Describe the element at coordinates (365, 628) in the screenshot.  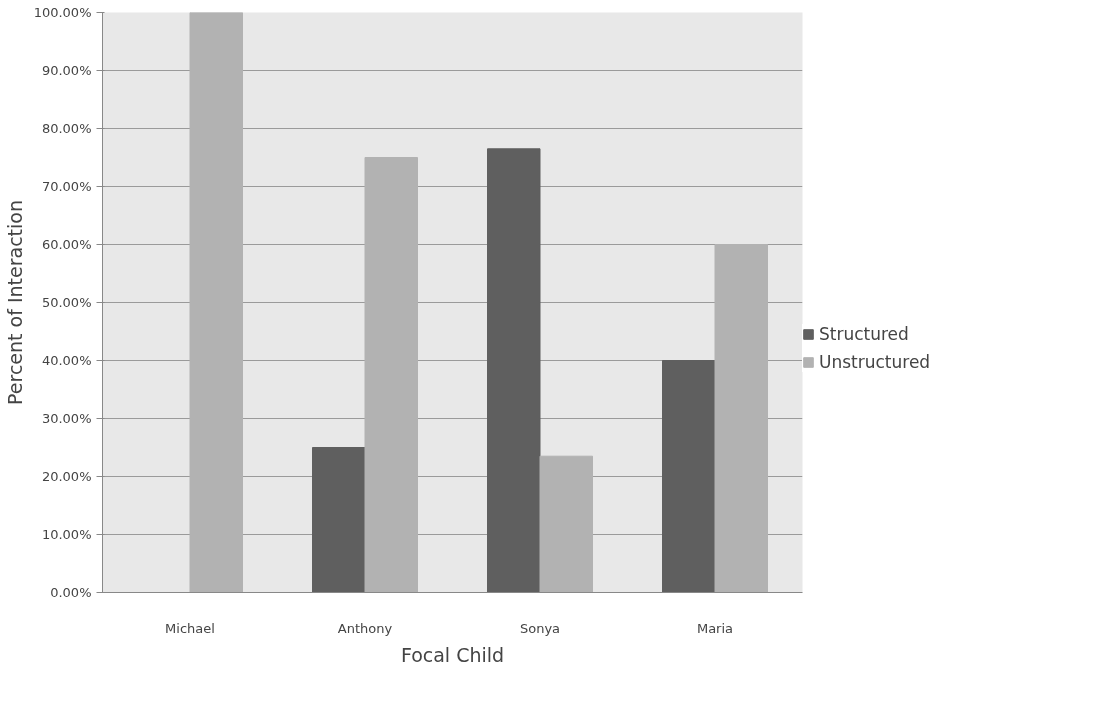
I see `x-tick-label: Anthony` at that location.